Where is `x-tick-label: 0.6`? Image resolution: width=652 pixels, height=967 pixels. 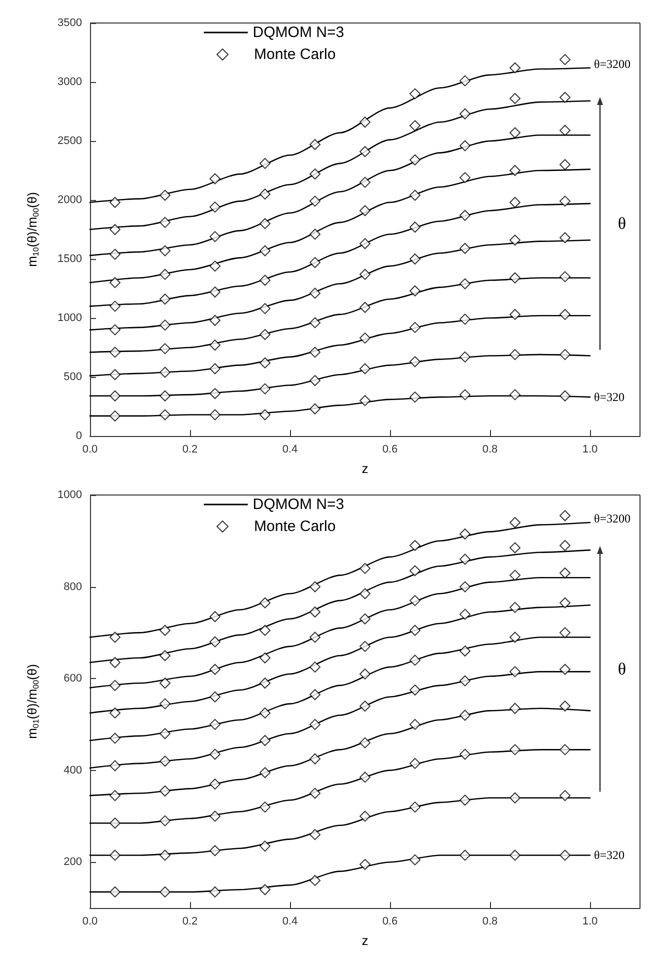
x-tick-label: 0.6 is located at coordinates (390, 922).